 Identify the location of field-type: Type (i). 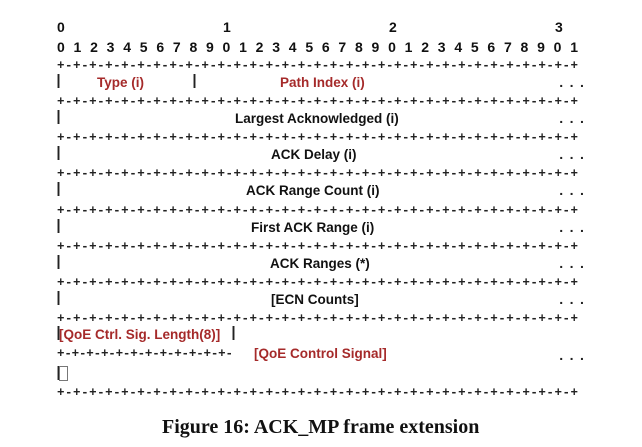
(120, 82).